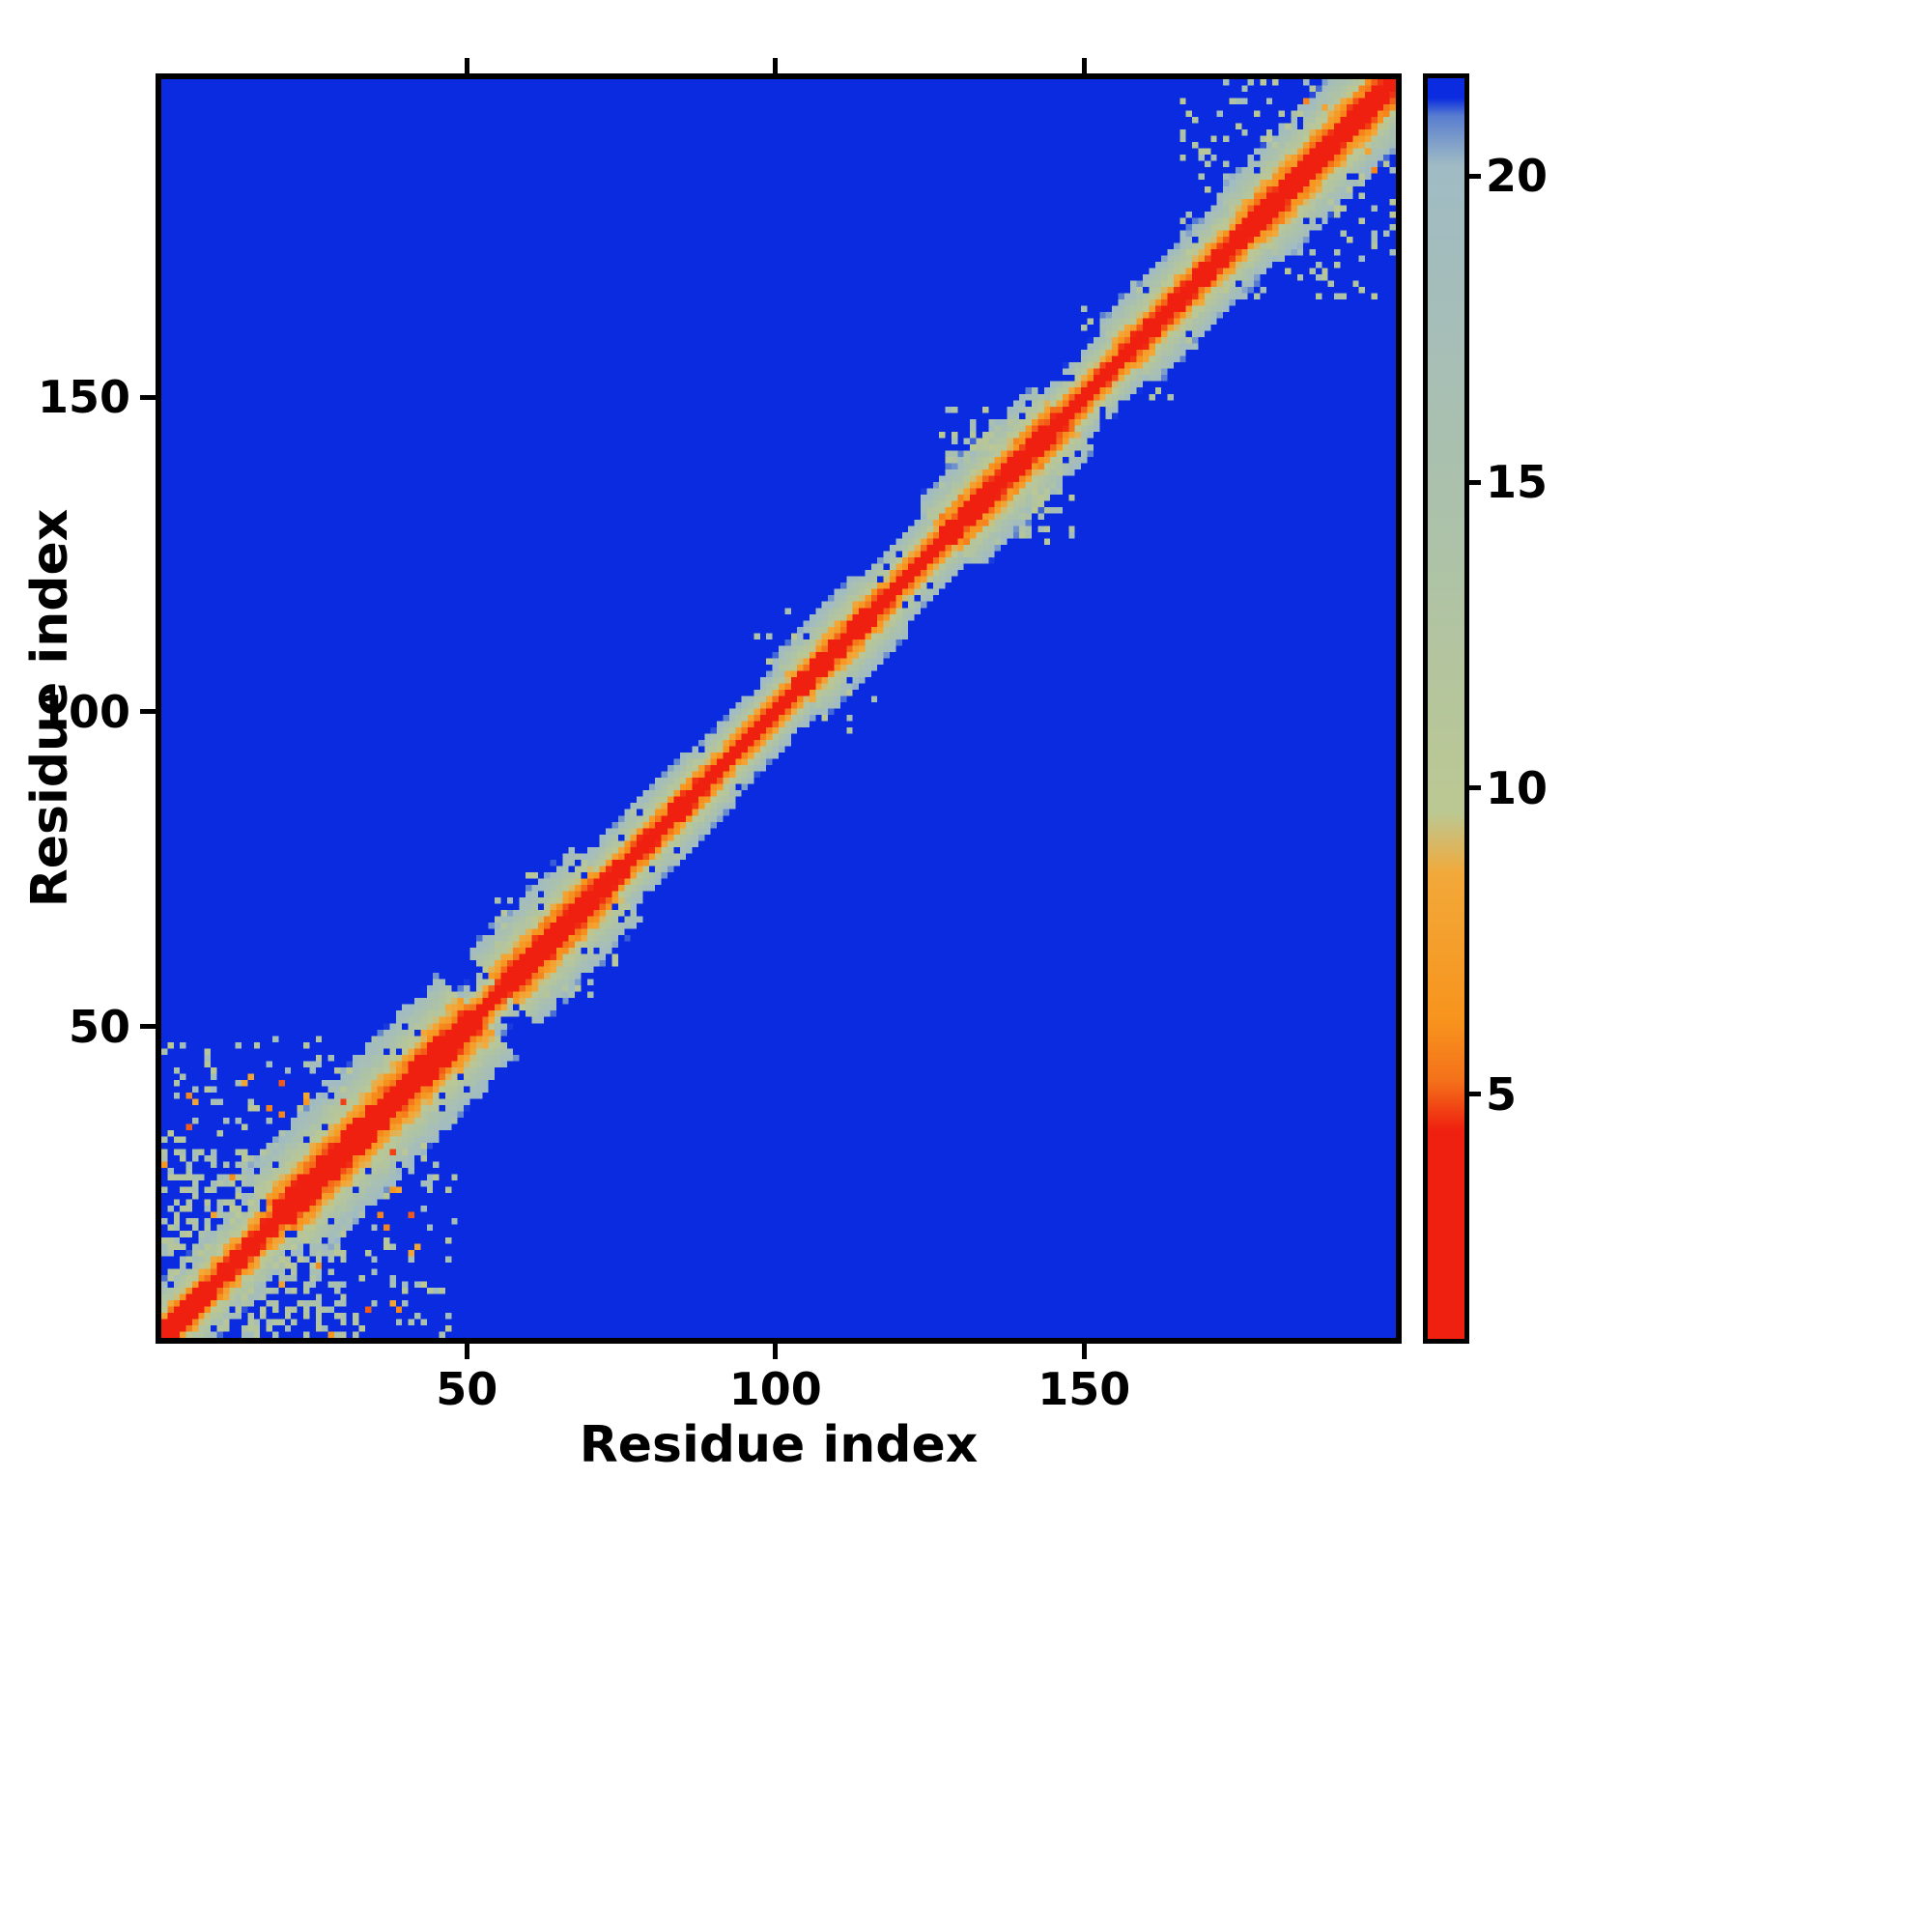 The image size is (1932, 1932). What do you see at coordinates (83, 397) in the screenshot?
I see `y-tick-label: 150` at bounding box center [83, 397].